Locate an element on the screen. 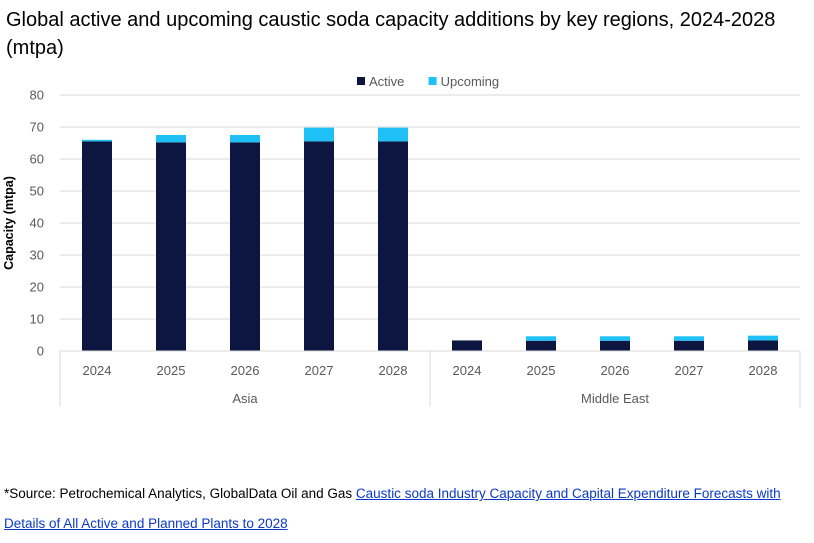  legend-label: Upcoming is located at coordinates (470, 81).